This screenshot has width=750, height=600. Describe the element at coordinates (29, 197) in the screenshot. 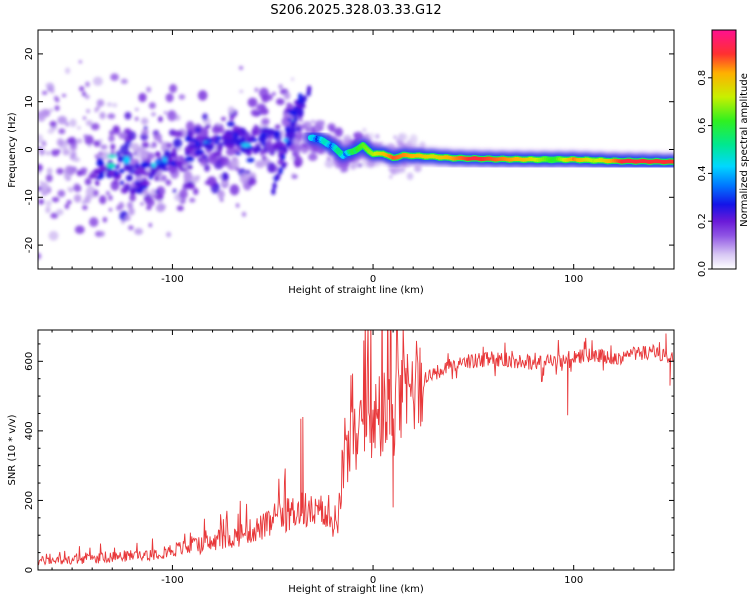

I see `y-tick-label: -10` at that location.